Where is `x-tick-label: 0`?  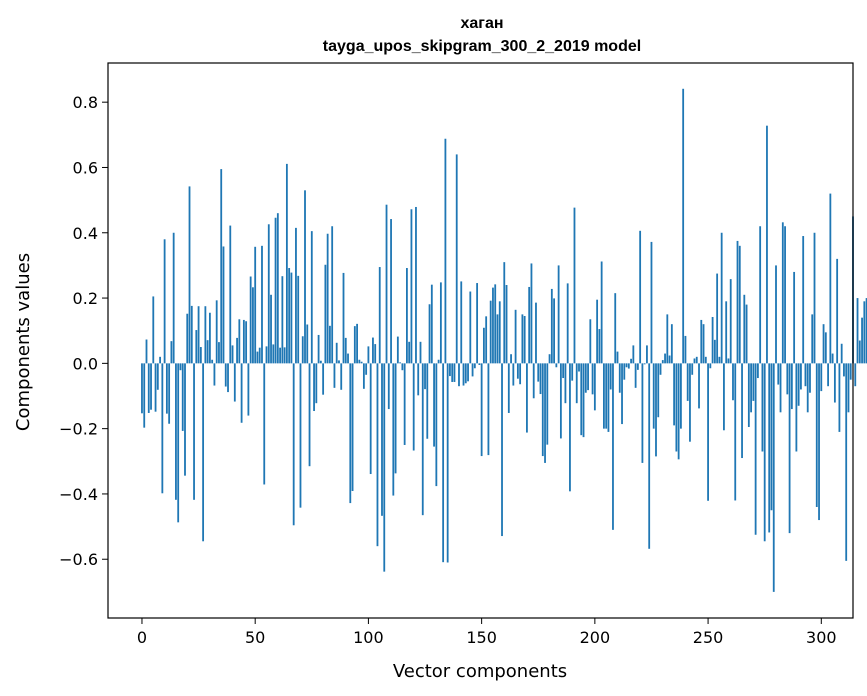
x-tick-label: 0 is located at coordinates (142, 637).